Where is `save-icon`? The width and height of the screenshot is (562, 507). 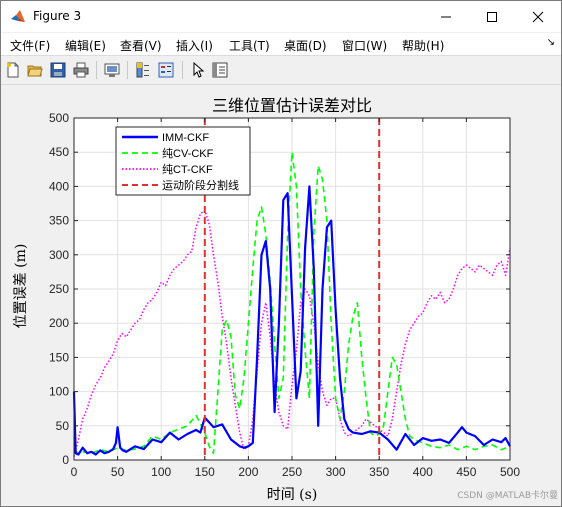
save-icon is located at coordinates (58, 70).